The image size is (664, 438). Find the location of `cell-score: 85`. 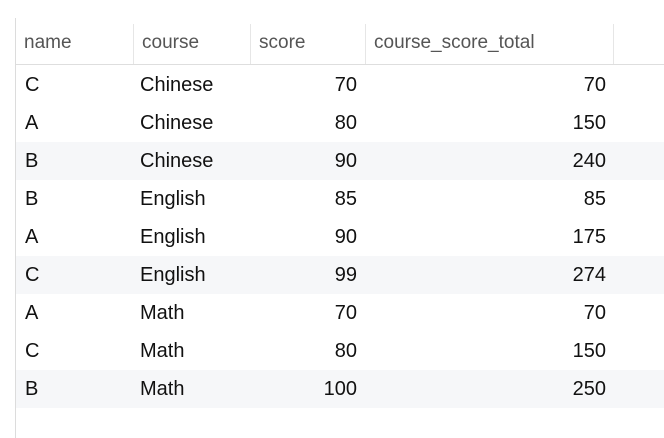

cell-score: 85 is located at coordinates (345, 199).